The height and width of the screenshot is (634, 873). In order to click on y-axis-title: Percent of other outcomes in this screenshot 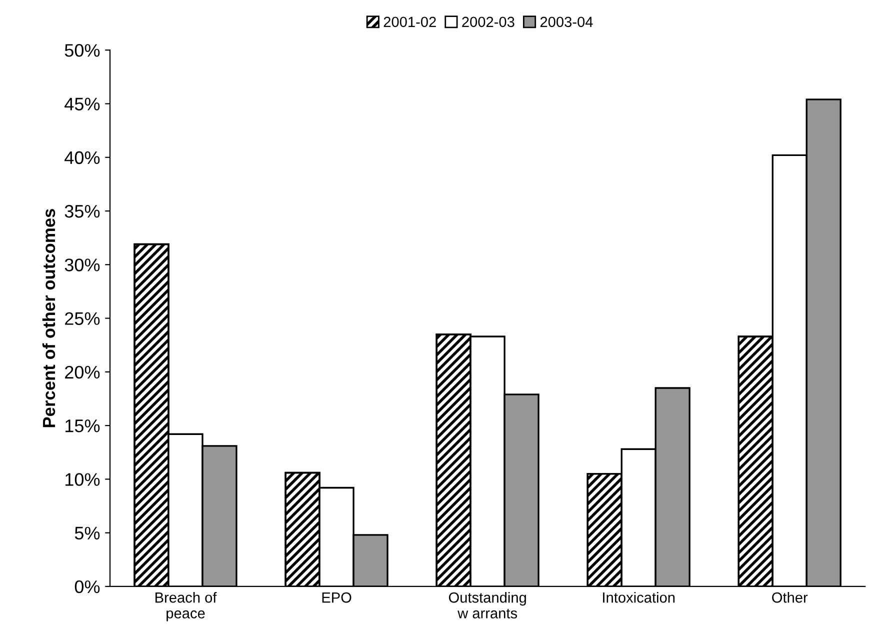, I will do `click(49, 318)`.